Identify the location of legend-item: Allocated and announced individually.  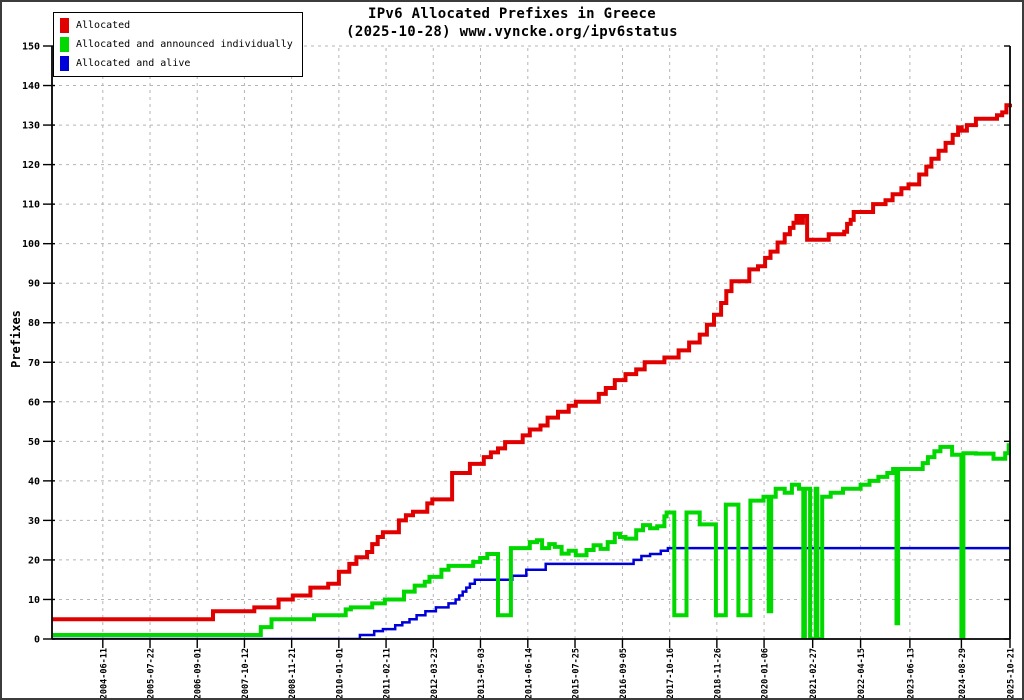
(176, 44).